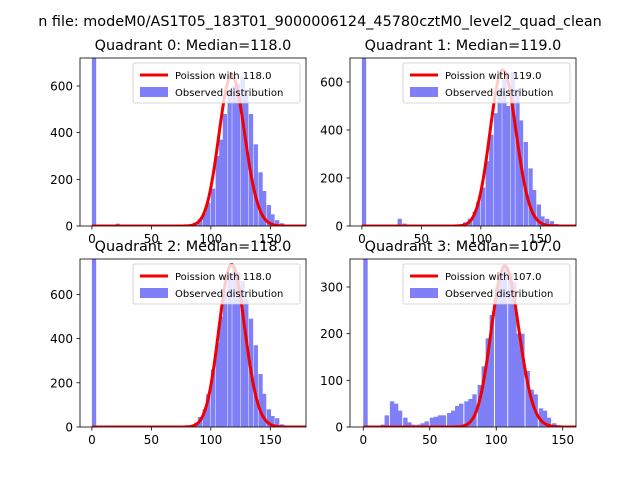 The height and width of the screenshot is (480, 640). What do you see at coordinates (193, 247) in the screenshot?
I see `panel-title: Quadrant 2: Median=118.0` at bounding box center [193, 247].